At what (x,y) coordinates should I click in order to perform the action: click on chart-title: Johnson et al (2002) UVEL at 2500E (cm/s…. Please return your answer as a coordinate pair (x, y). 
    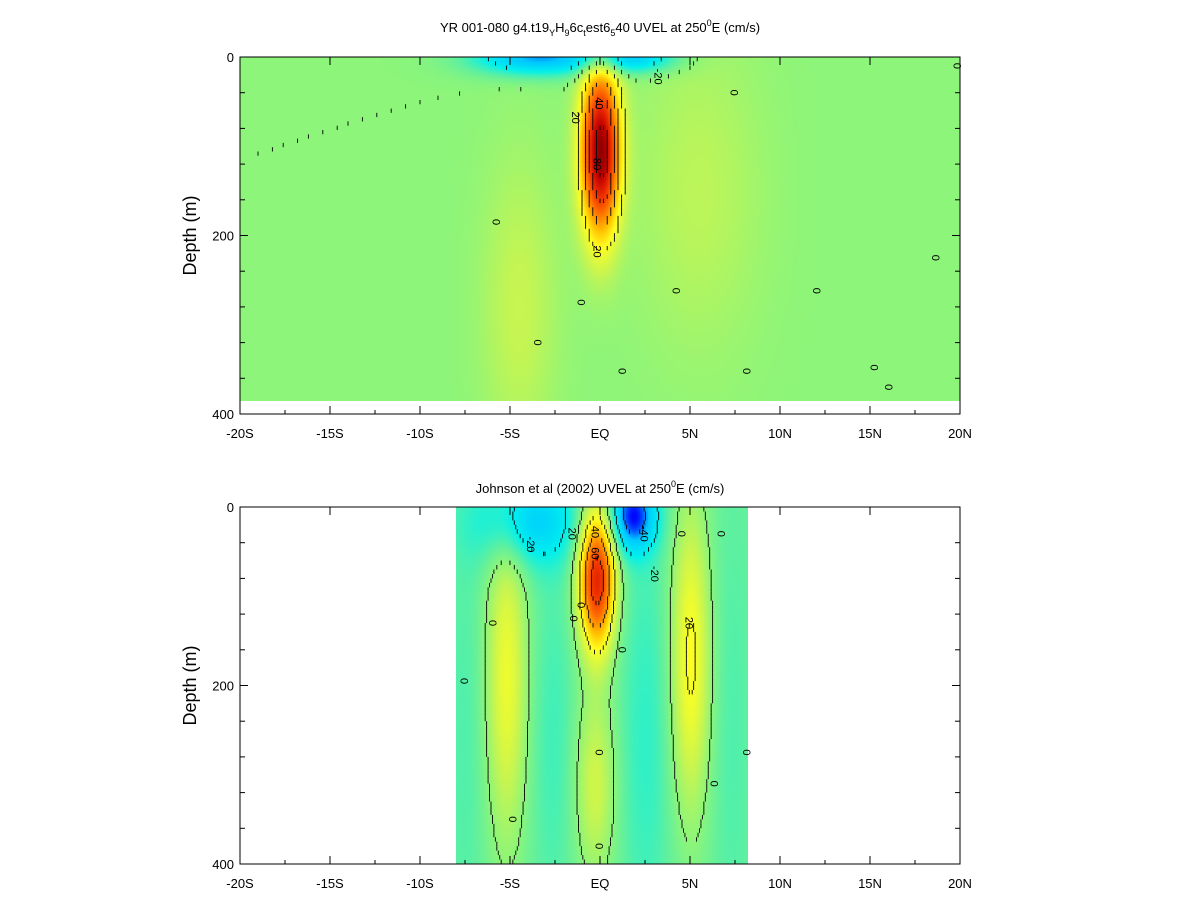
    Looking at the image, I should click on (600, 487).